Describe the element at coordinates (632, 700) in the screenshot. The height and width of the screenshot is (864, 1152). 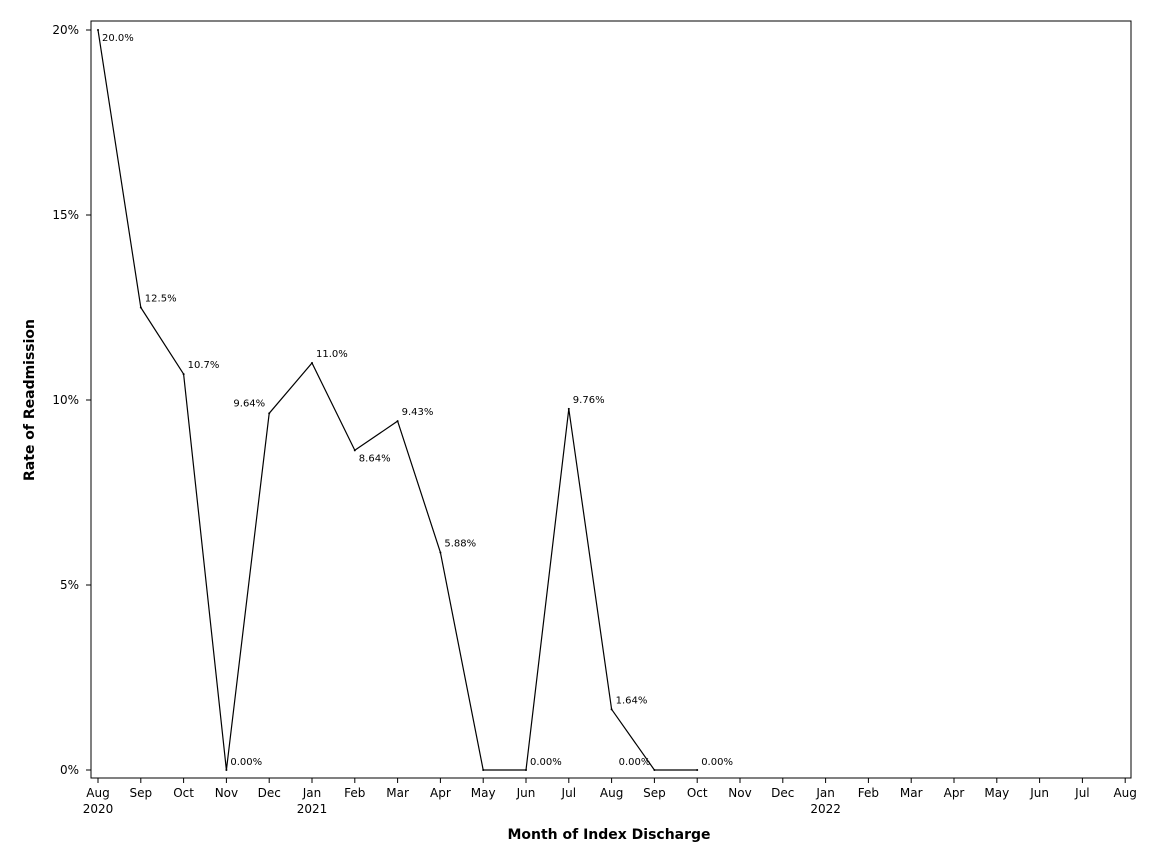
I see `data-label: 1.64%` at that location.